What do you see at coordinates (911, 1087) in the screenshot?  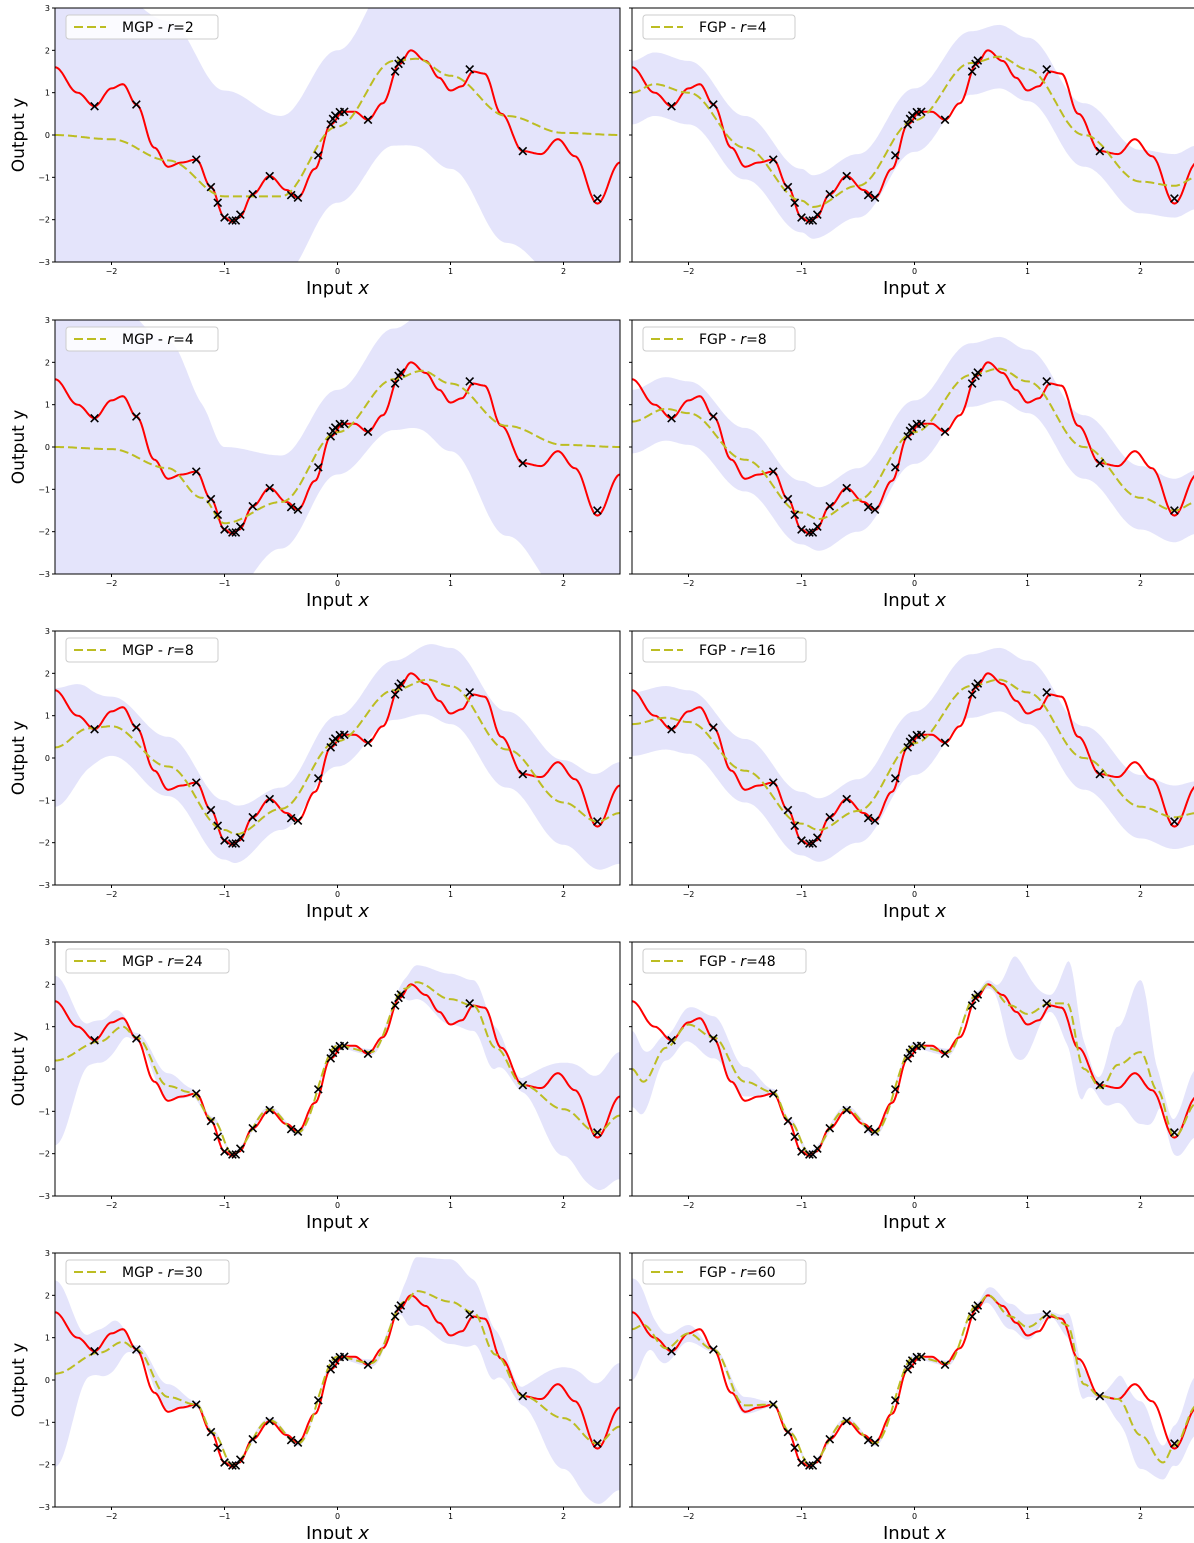 I see `panel-8: −2 −1 0 1 2 Input x FGP - r=48` at bounding box center [911, 1087].